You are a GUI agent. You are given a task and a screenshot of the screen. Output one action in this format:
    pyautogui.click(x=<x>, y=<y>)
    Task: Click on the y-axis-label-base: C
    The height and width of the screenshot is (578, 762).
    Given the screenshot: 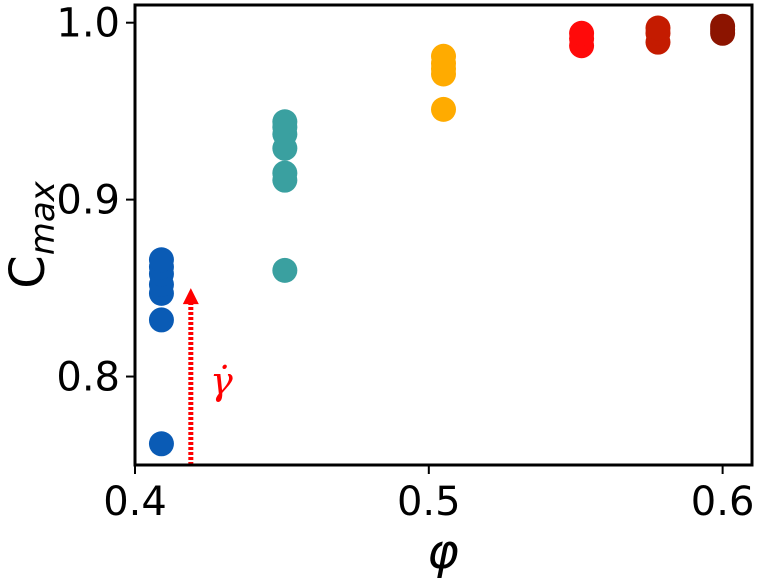 What is the action you would take?
    pyautogui.click(x=28, y=272)
    